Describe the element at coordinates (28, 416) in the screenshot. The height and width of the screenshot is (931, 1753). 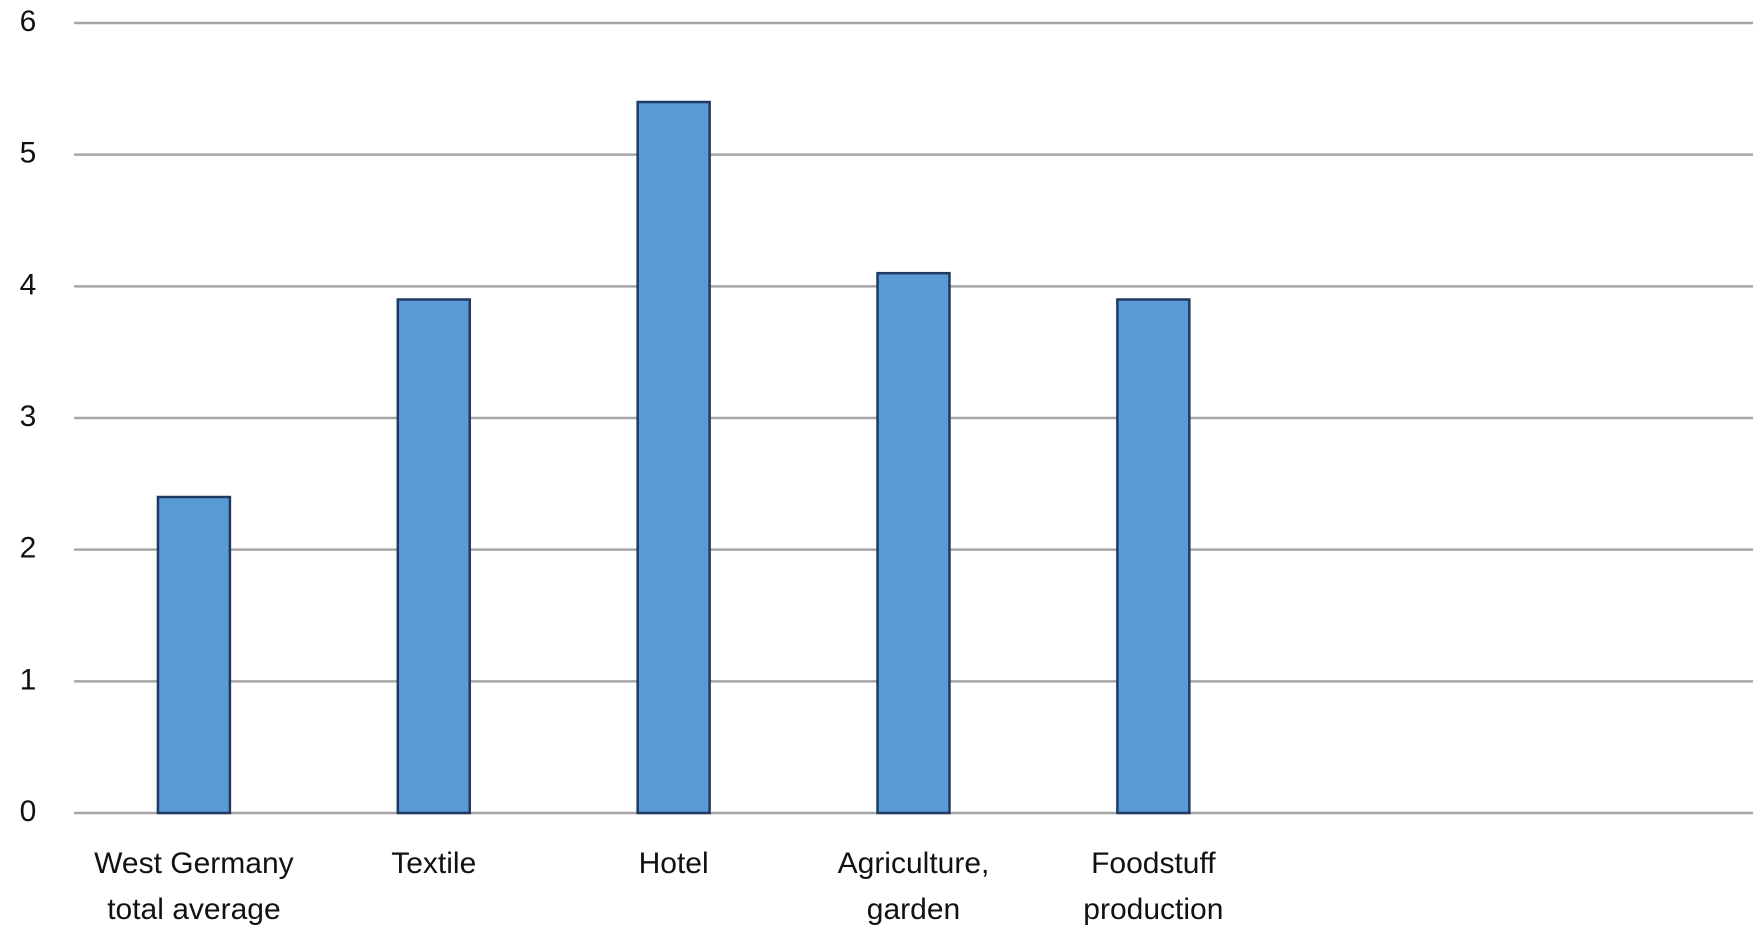
I see `y-tick-label: 3` at that location.